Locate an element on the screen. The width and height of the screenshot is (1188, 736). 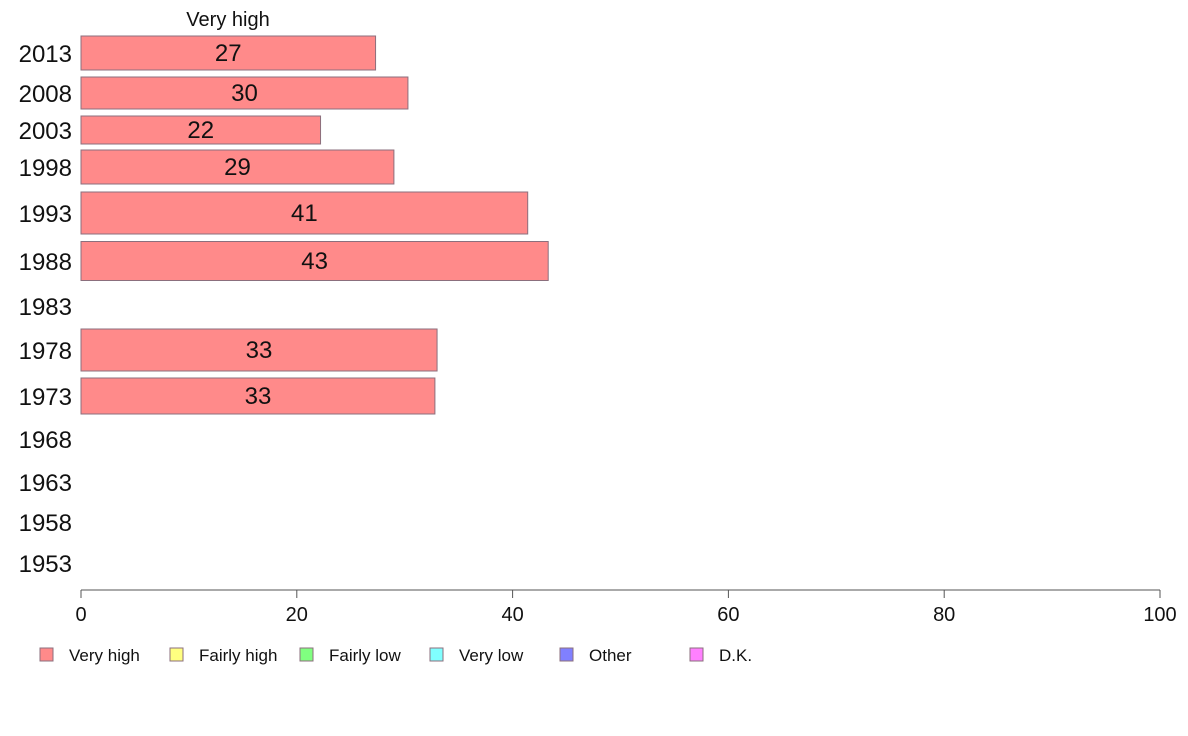
bar-value-label-1973: 33 is located at coordinates (258, 396).